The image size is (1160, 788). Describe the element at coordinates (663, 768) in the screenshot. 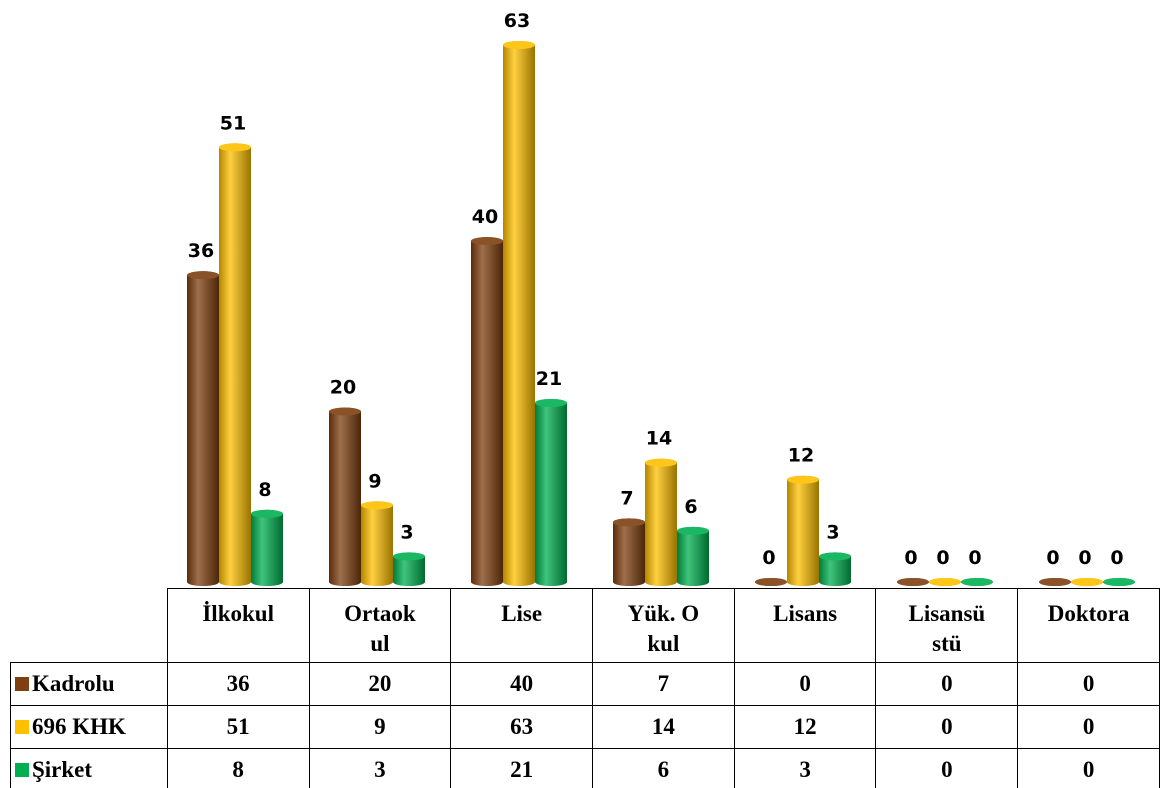

I see `table-value: 6` at that location.